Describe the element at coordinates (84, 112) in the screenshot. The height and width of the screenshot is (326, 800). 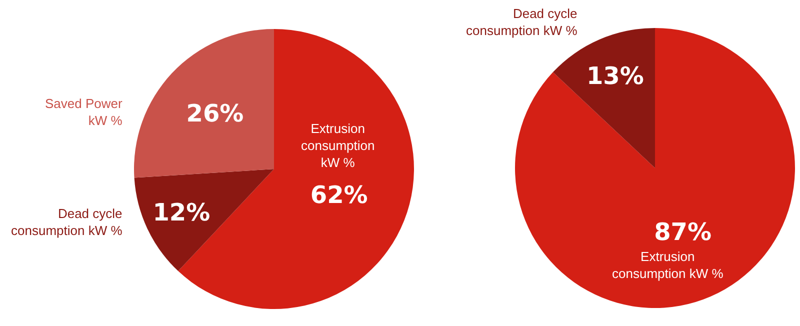
I see `slice-label: Saved Power kW %` at that location.